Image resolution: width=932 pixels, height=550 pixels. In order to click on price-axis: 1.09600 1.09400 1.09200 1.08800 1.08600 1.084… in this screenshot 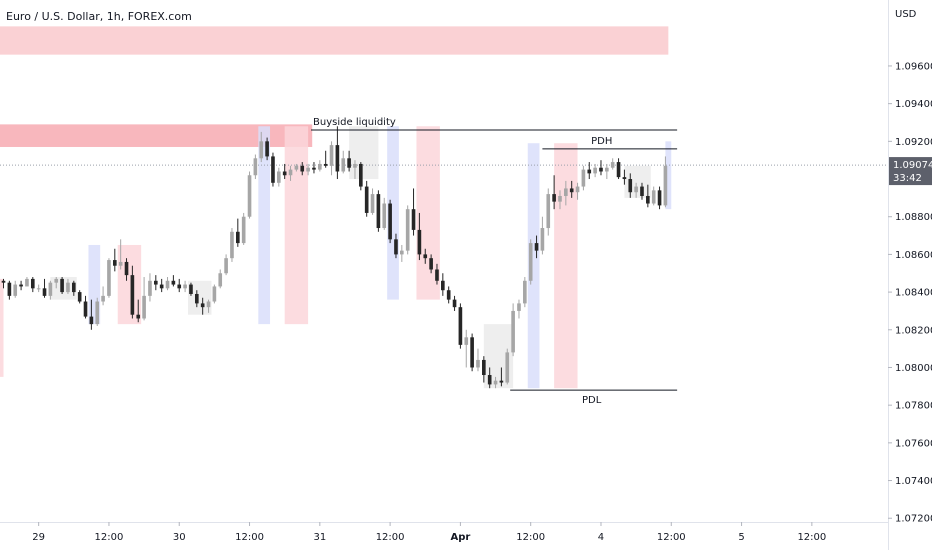, I will do `click(910, 293)`.